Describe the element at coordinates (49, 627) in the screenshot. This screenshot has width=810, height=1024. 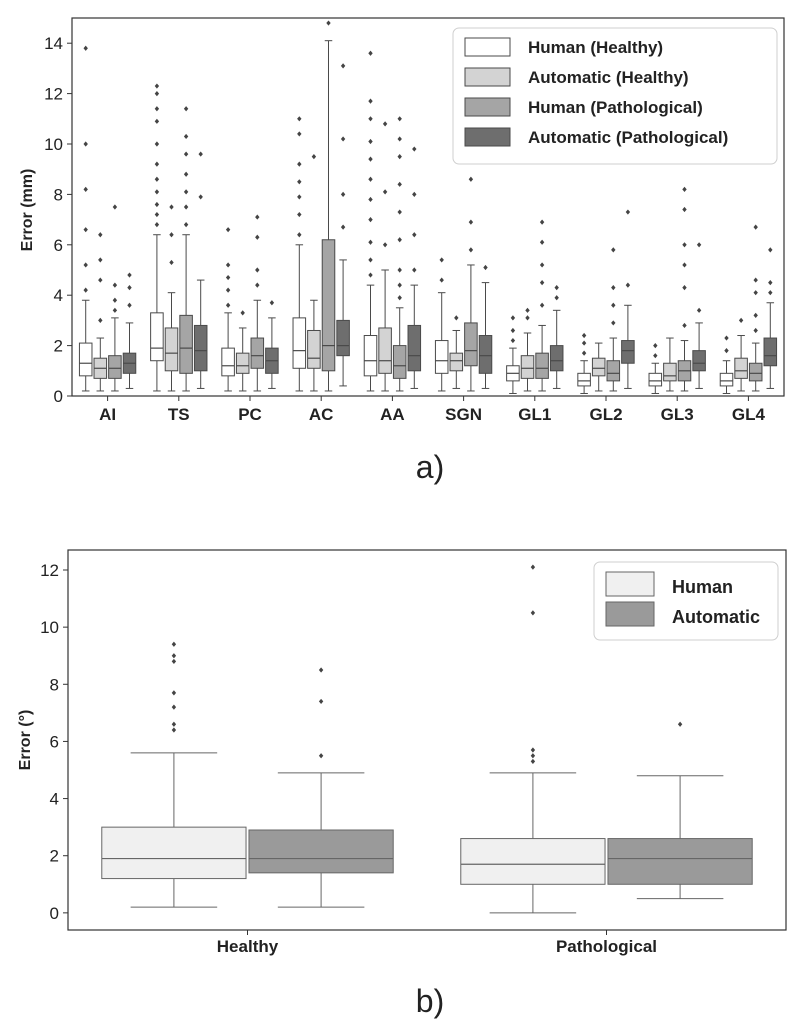
I see `y-tick-label: 10` at that location.